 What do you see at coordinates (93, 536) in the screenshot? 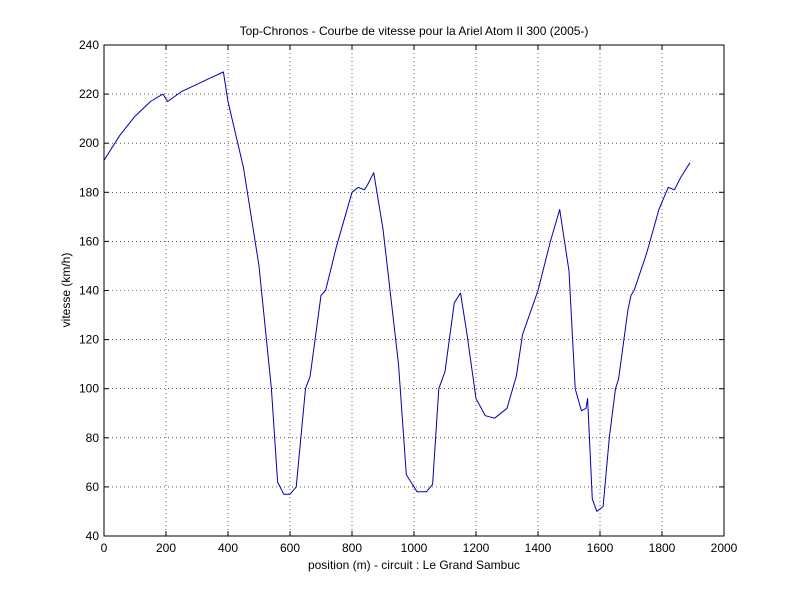
I see `y-tick-label: 40` at bounding box center [93, 536].